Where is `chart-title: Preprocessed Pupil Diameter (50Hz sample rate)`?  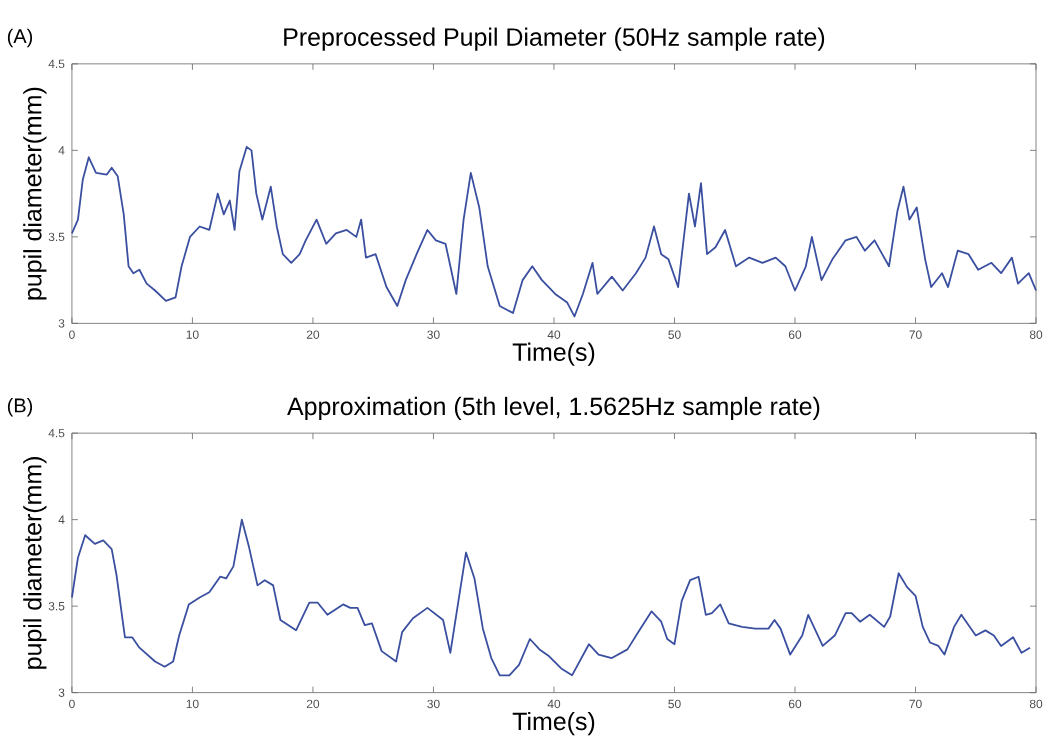 chart-title: Preprocessed Pupil Diameter (50Hz sample rate) is located at coordinates (554, 39).